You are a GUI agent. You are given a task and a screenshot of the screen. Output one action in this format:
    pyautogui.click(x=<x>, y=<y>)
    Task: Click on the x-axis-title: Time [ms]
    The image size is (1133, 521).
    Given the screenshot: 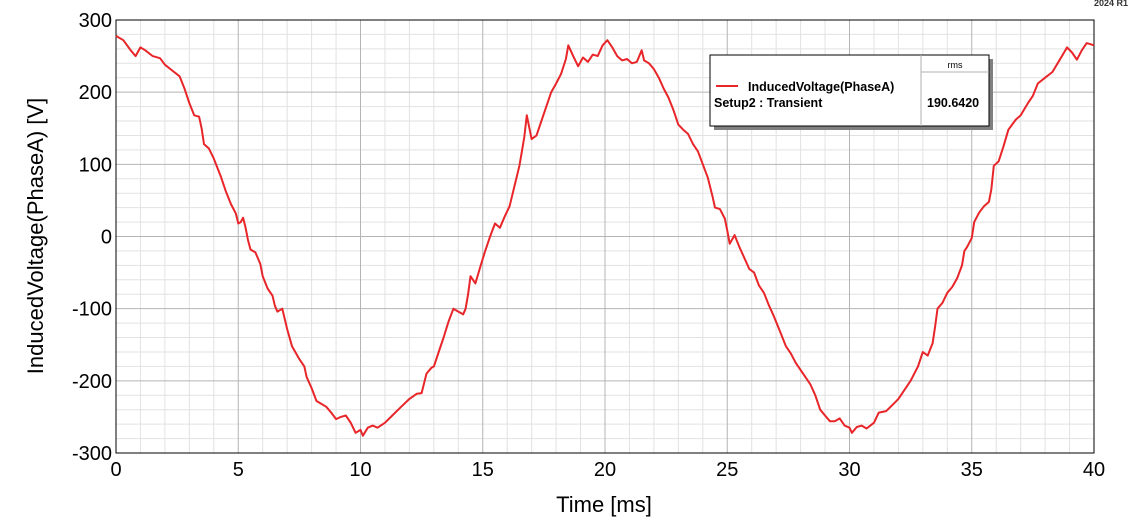 What is the action you would take?
    pyautogui.click(x=604, y=504)
    